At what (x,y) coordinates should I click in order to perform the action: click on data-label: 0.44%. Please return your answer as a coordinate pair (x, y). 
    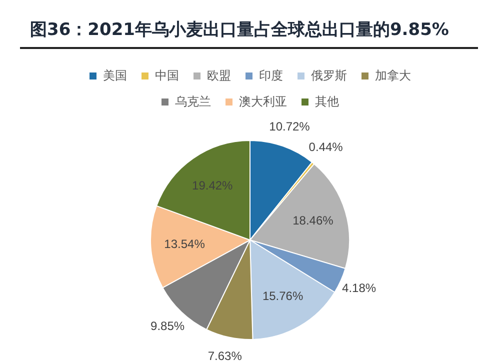
    Looking at the image, I should click on (326, 147).